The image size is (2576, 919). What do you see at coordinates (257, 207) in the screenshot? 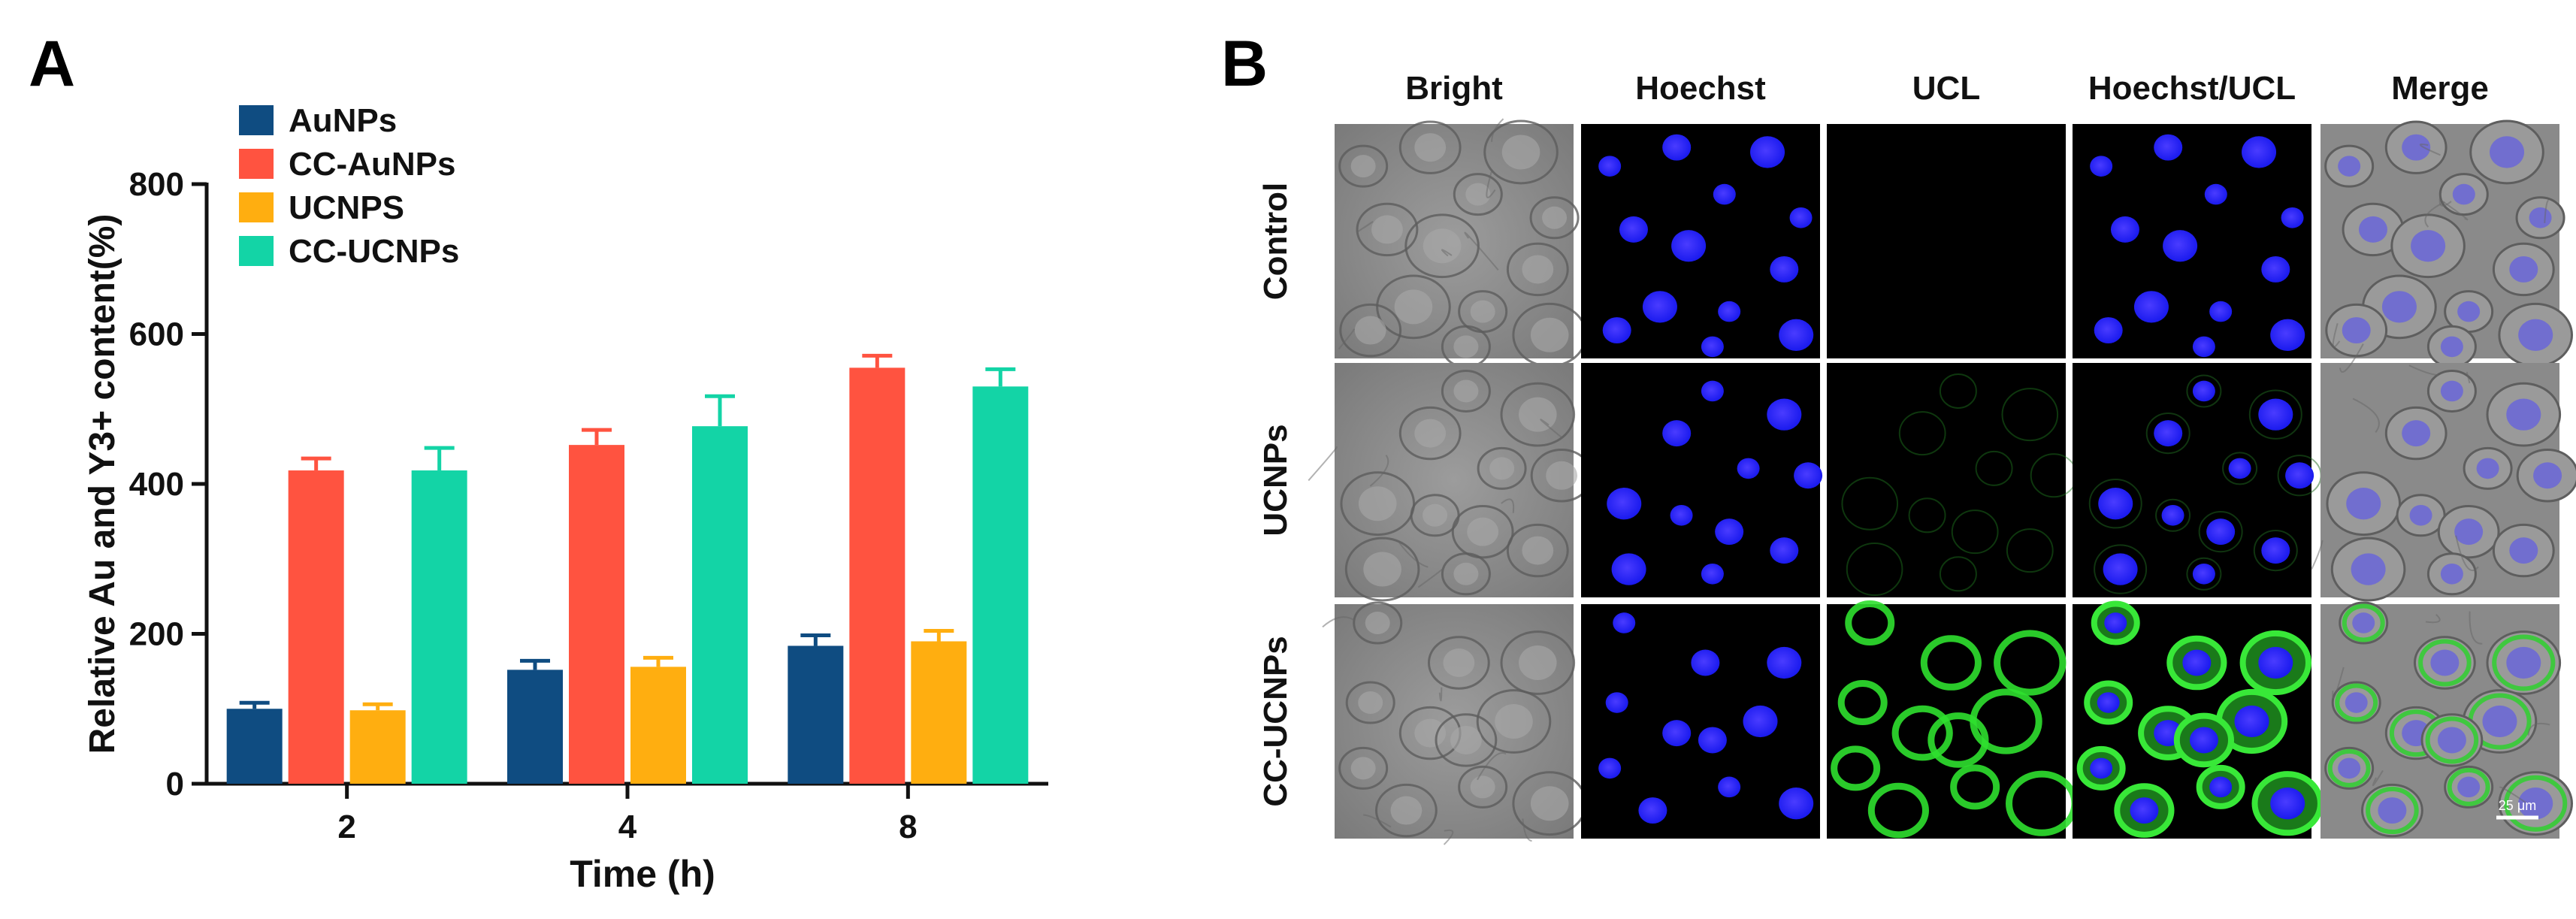
I see `legend-swatch` at bounding box center [257, 207].